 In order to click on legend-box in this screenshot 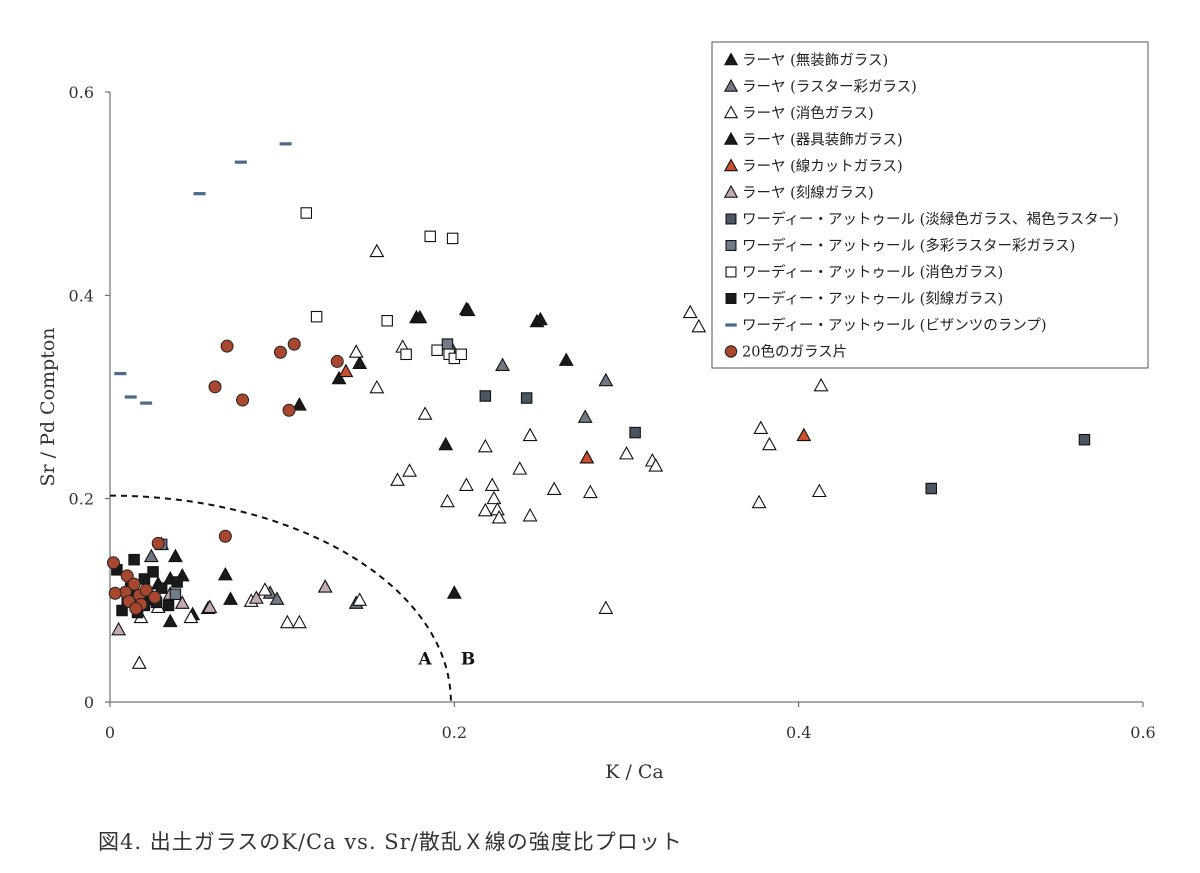, I will do `click(930, 205)`.